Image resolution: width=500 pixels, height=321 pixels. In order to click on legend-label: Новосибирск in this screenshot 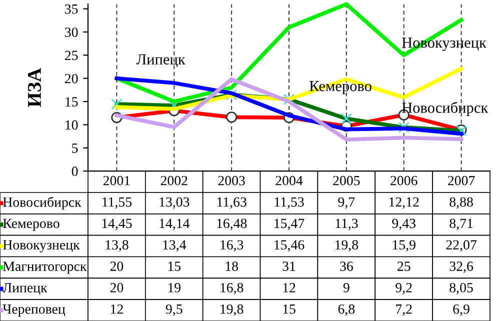, I will do `click(42, 203)`.